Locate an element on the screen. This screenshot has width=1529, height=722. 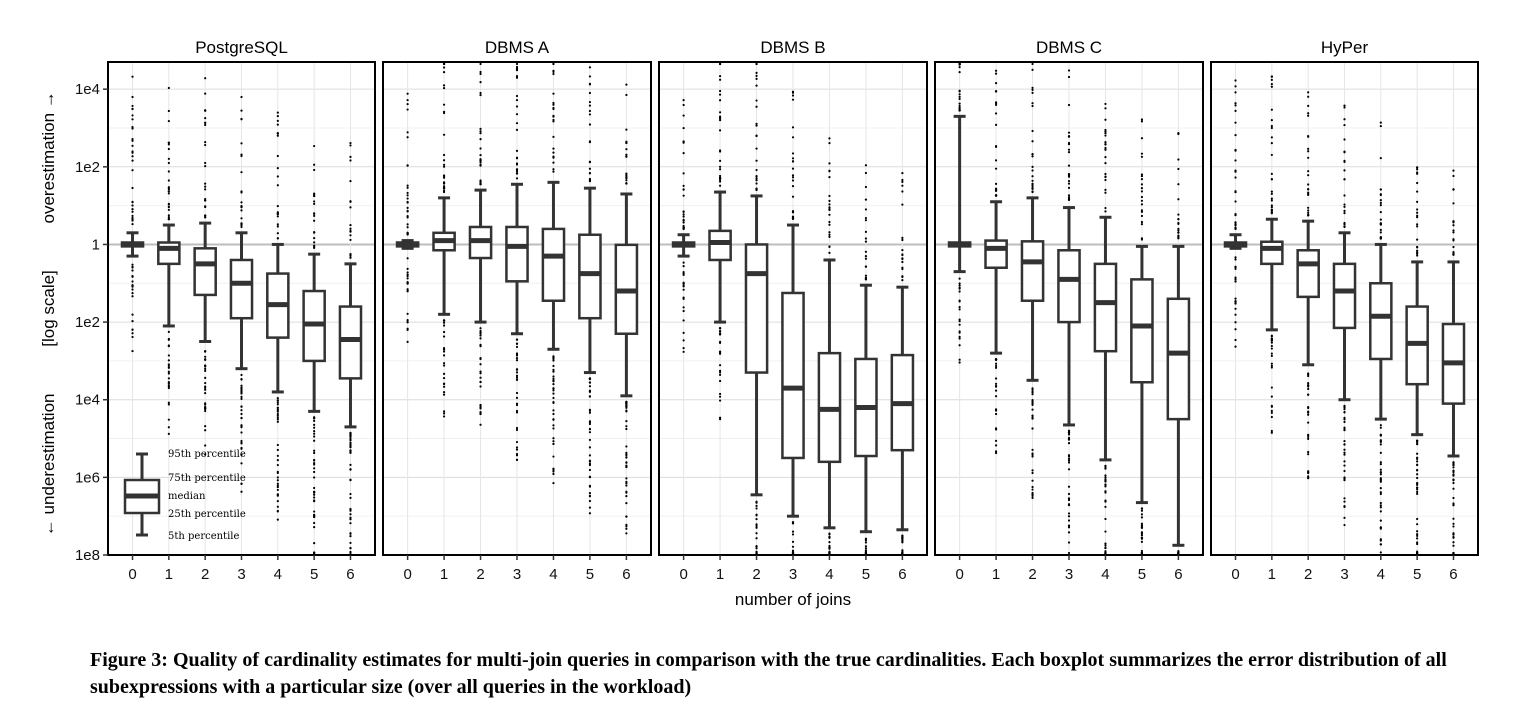
x-tick-label: 1 is located at coordinates (1272, 574).